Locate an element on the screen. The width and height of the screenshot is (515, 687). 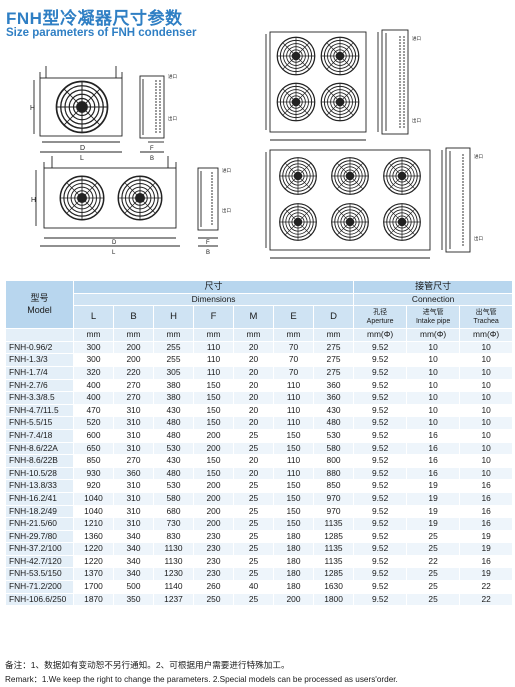
label-inlet-4: 进口 is located at coordinates (478, 156).